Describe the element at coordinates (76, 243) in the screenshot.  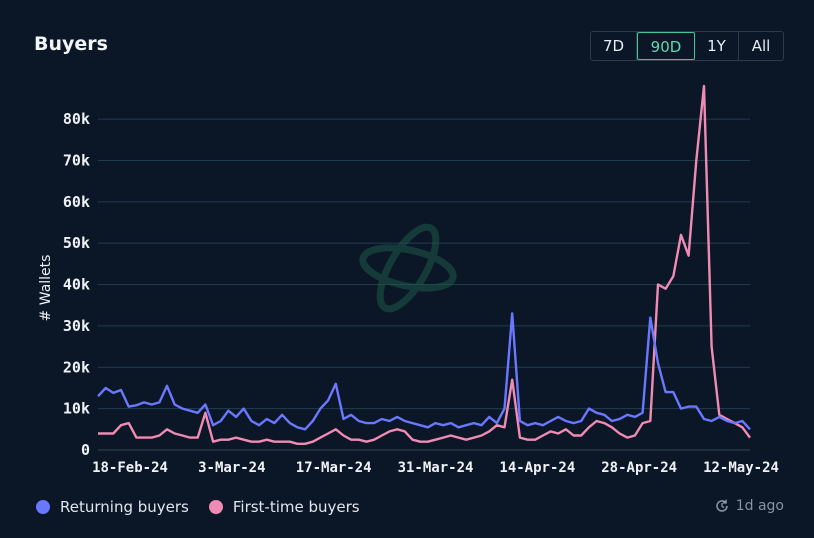
I see `y-tick-label: 50k` at that location.